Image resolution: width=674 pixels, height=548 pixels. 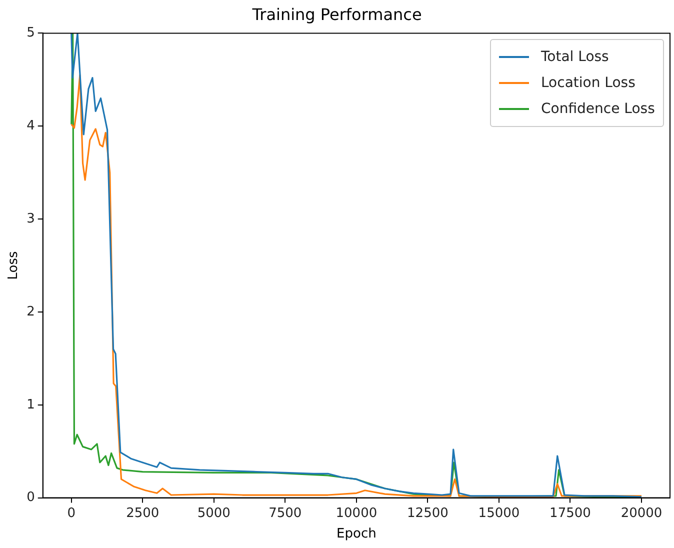 What do you see at coordinates (30, 126) in the screenshot?
I see `y-tick-label: 4` at bounding box center [30, 126].